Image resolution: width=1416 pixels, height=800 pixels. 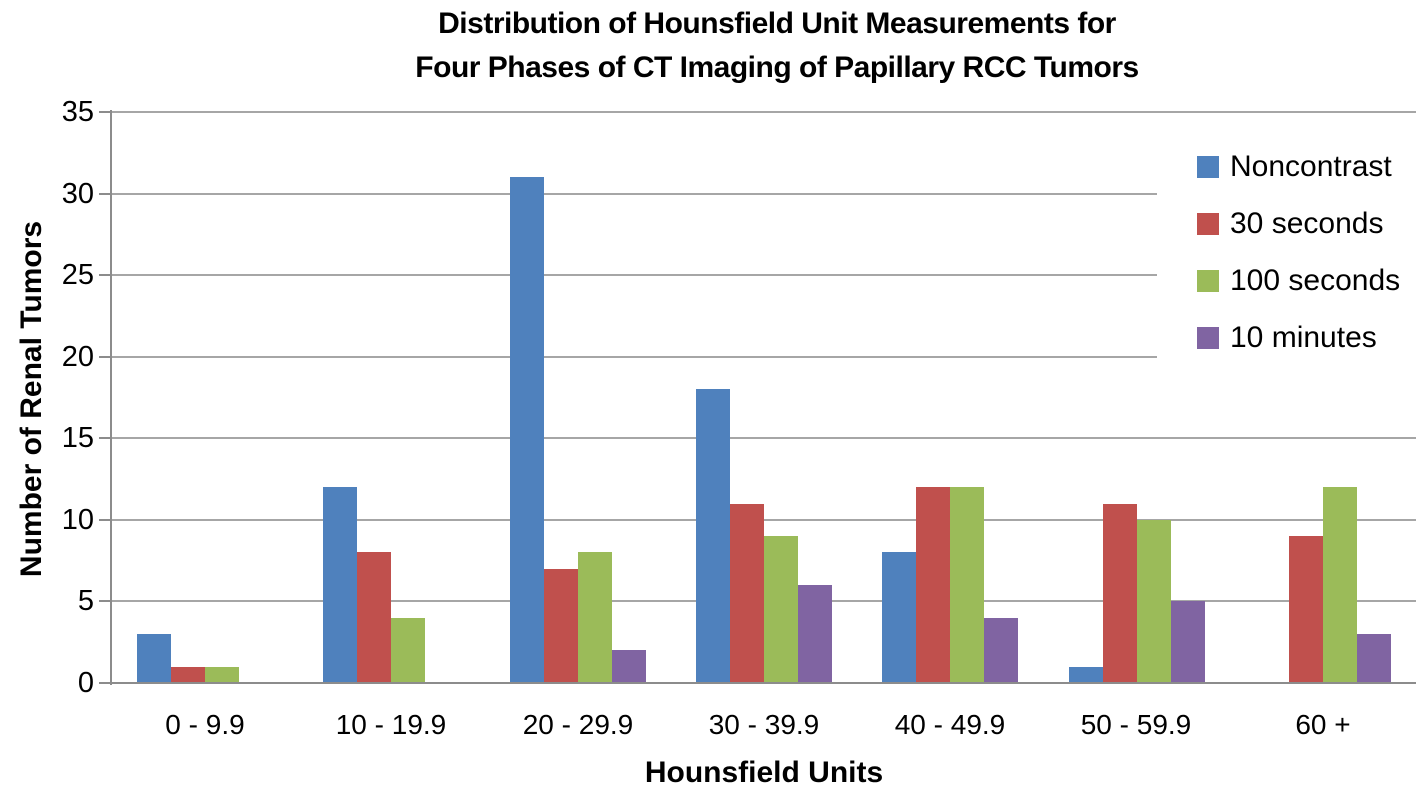 What do you see at coordinates (764, 772) in the screenshot?
I see `x-axis-title: Hounsfield Units` at bounding box center [764, 772].